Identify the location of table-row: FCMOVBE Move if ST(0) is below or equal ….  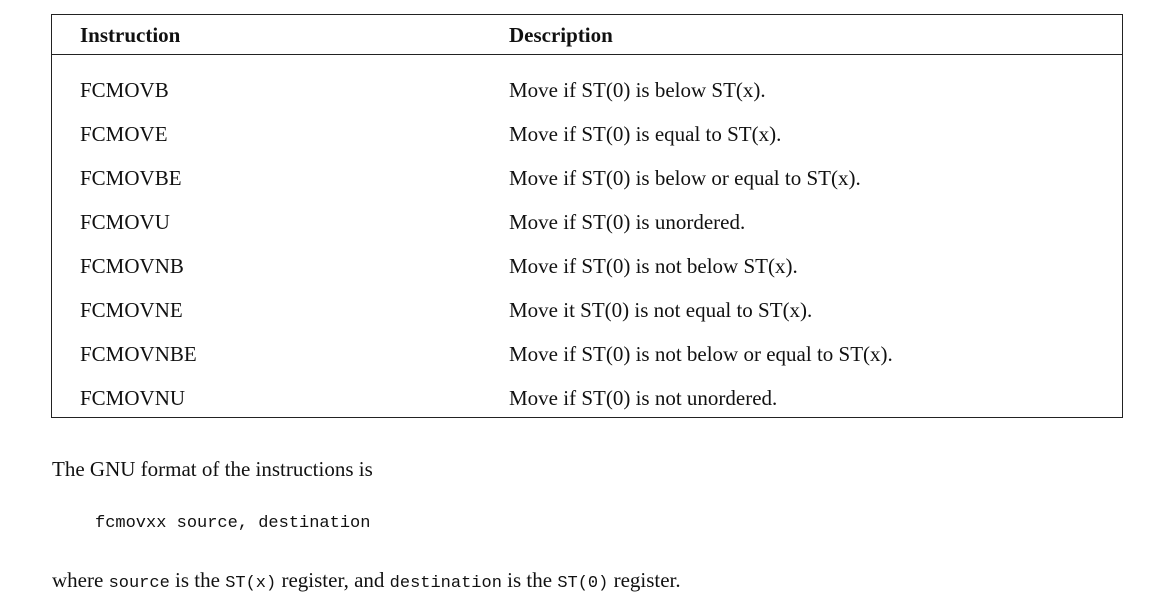
(587, 187).